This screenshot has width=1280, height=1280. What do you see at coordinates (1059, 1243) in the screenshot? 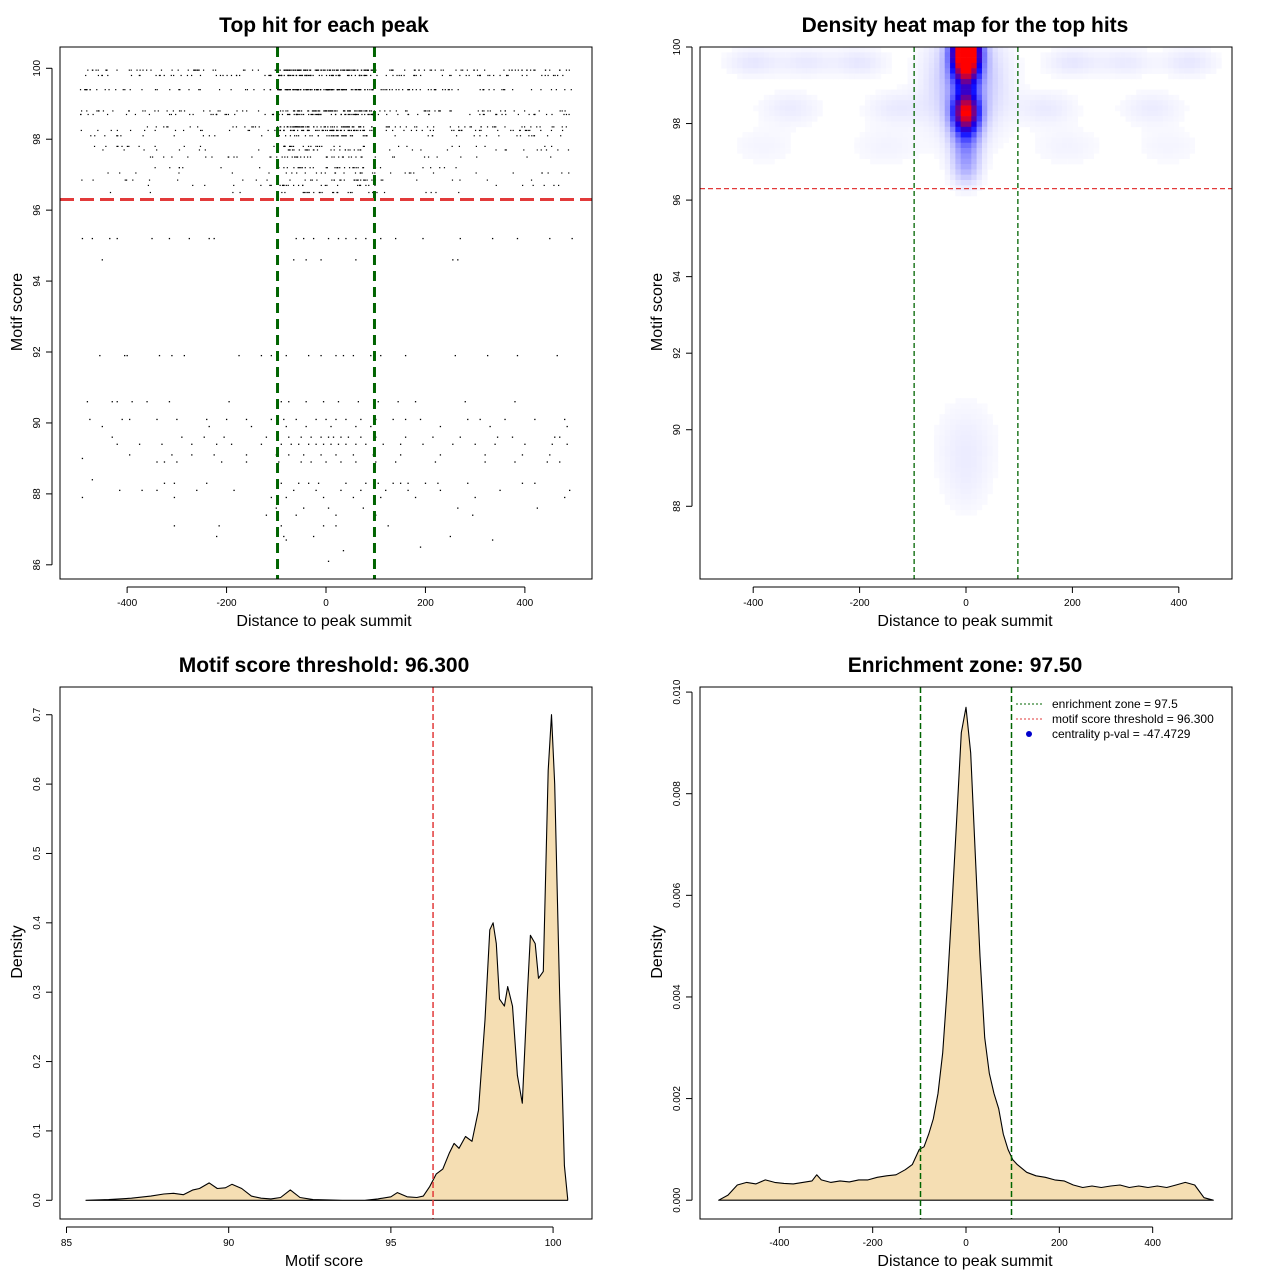
I see `x-tick-label: 200` at bounding box center [1059, 1243].